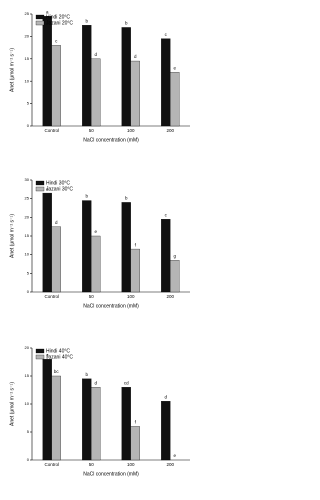 The image size is (320, 500). I want to click on legend-label: Jazani 30°C, so click(59, 189).